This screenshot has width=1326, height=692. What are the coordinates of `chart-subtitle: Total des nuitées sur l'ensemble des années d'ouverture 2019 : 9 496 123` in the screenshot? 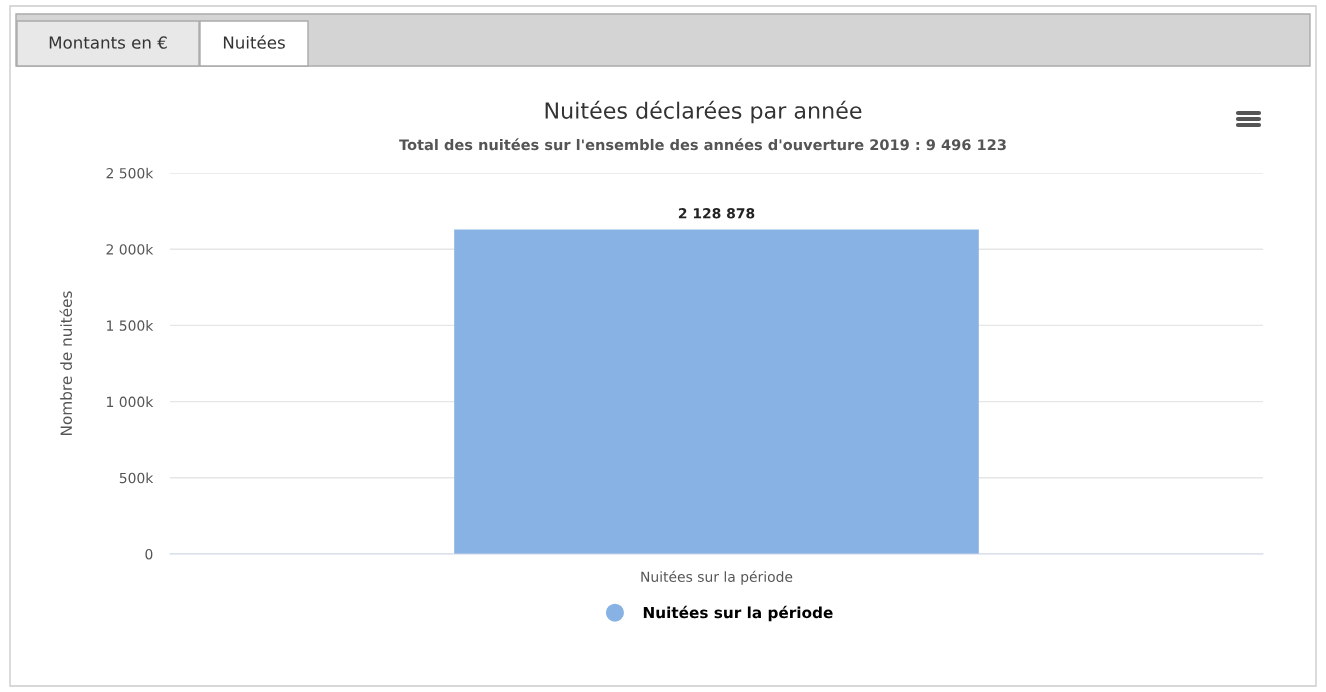 It's located at (702, 144).